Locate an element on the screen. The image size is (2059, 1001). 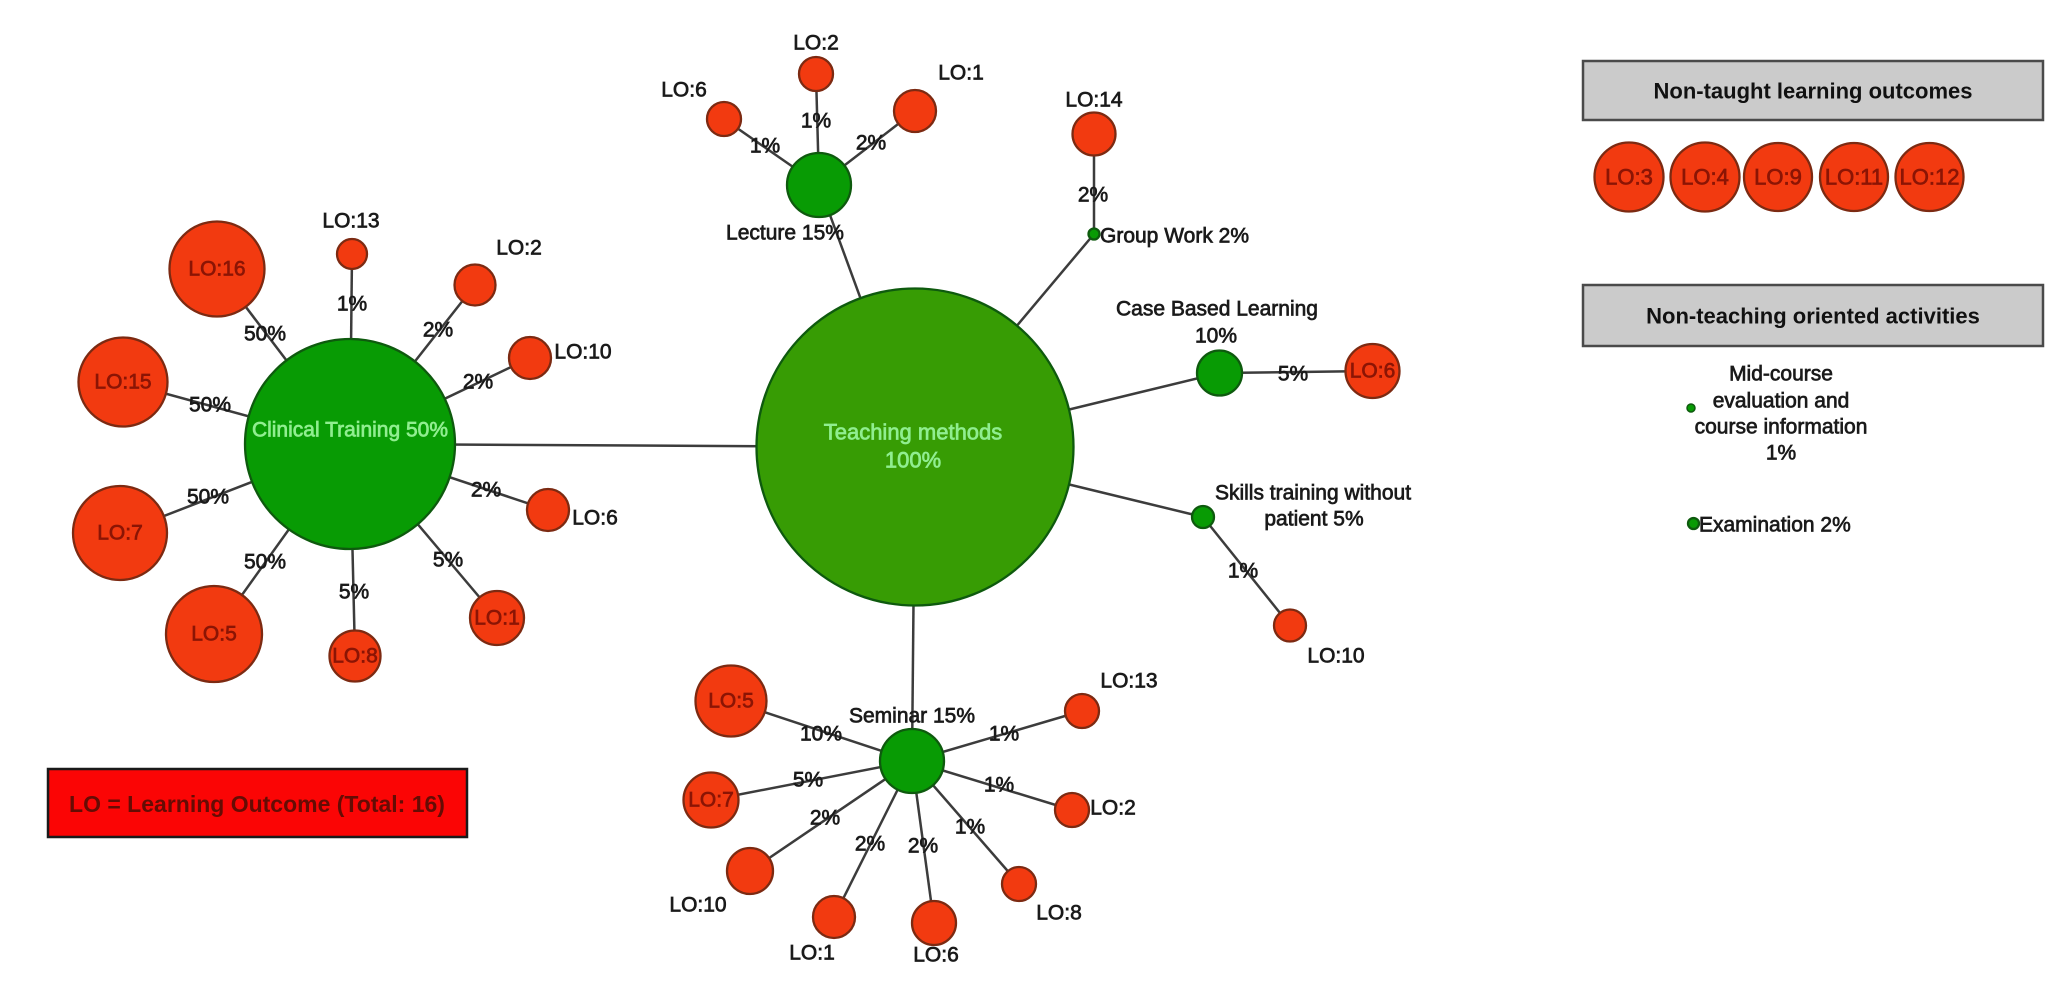
svg-text: LO:12 is located at coordinates (1930, 177).